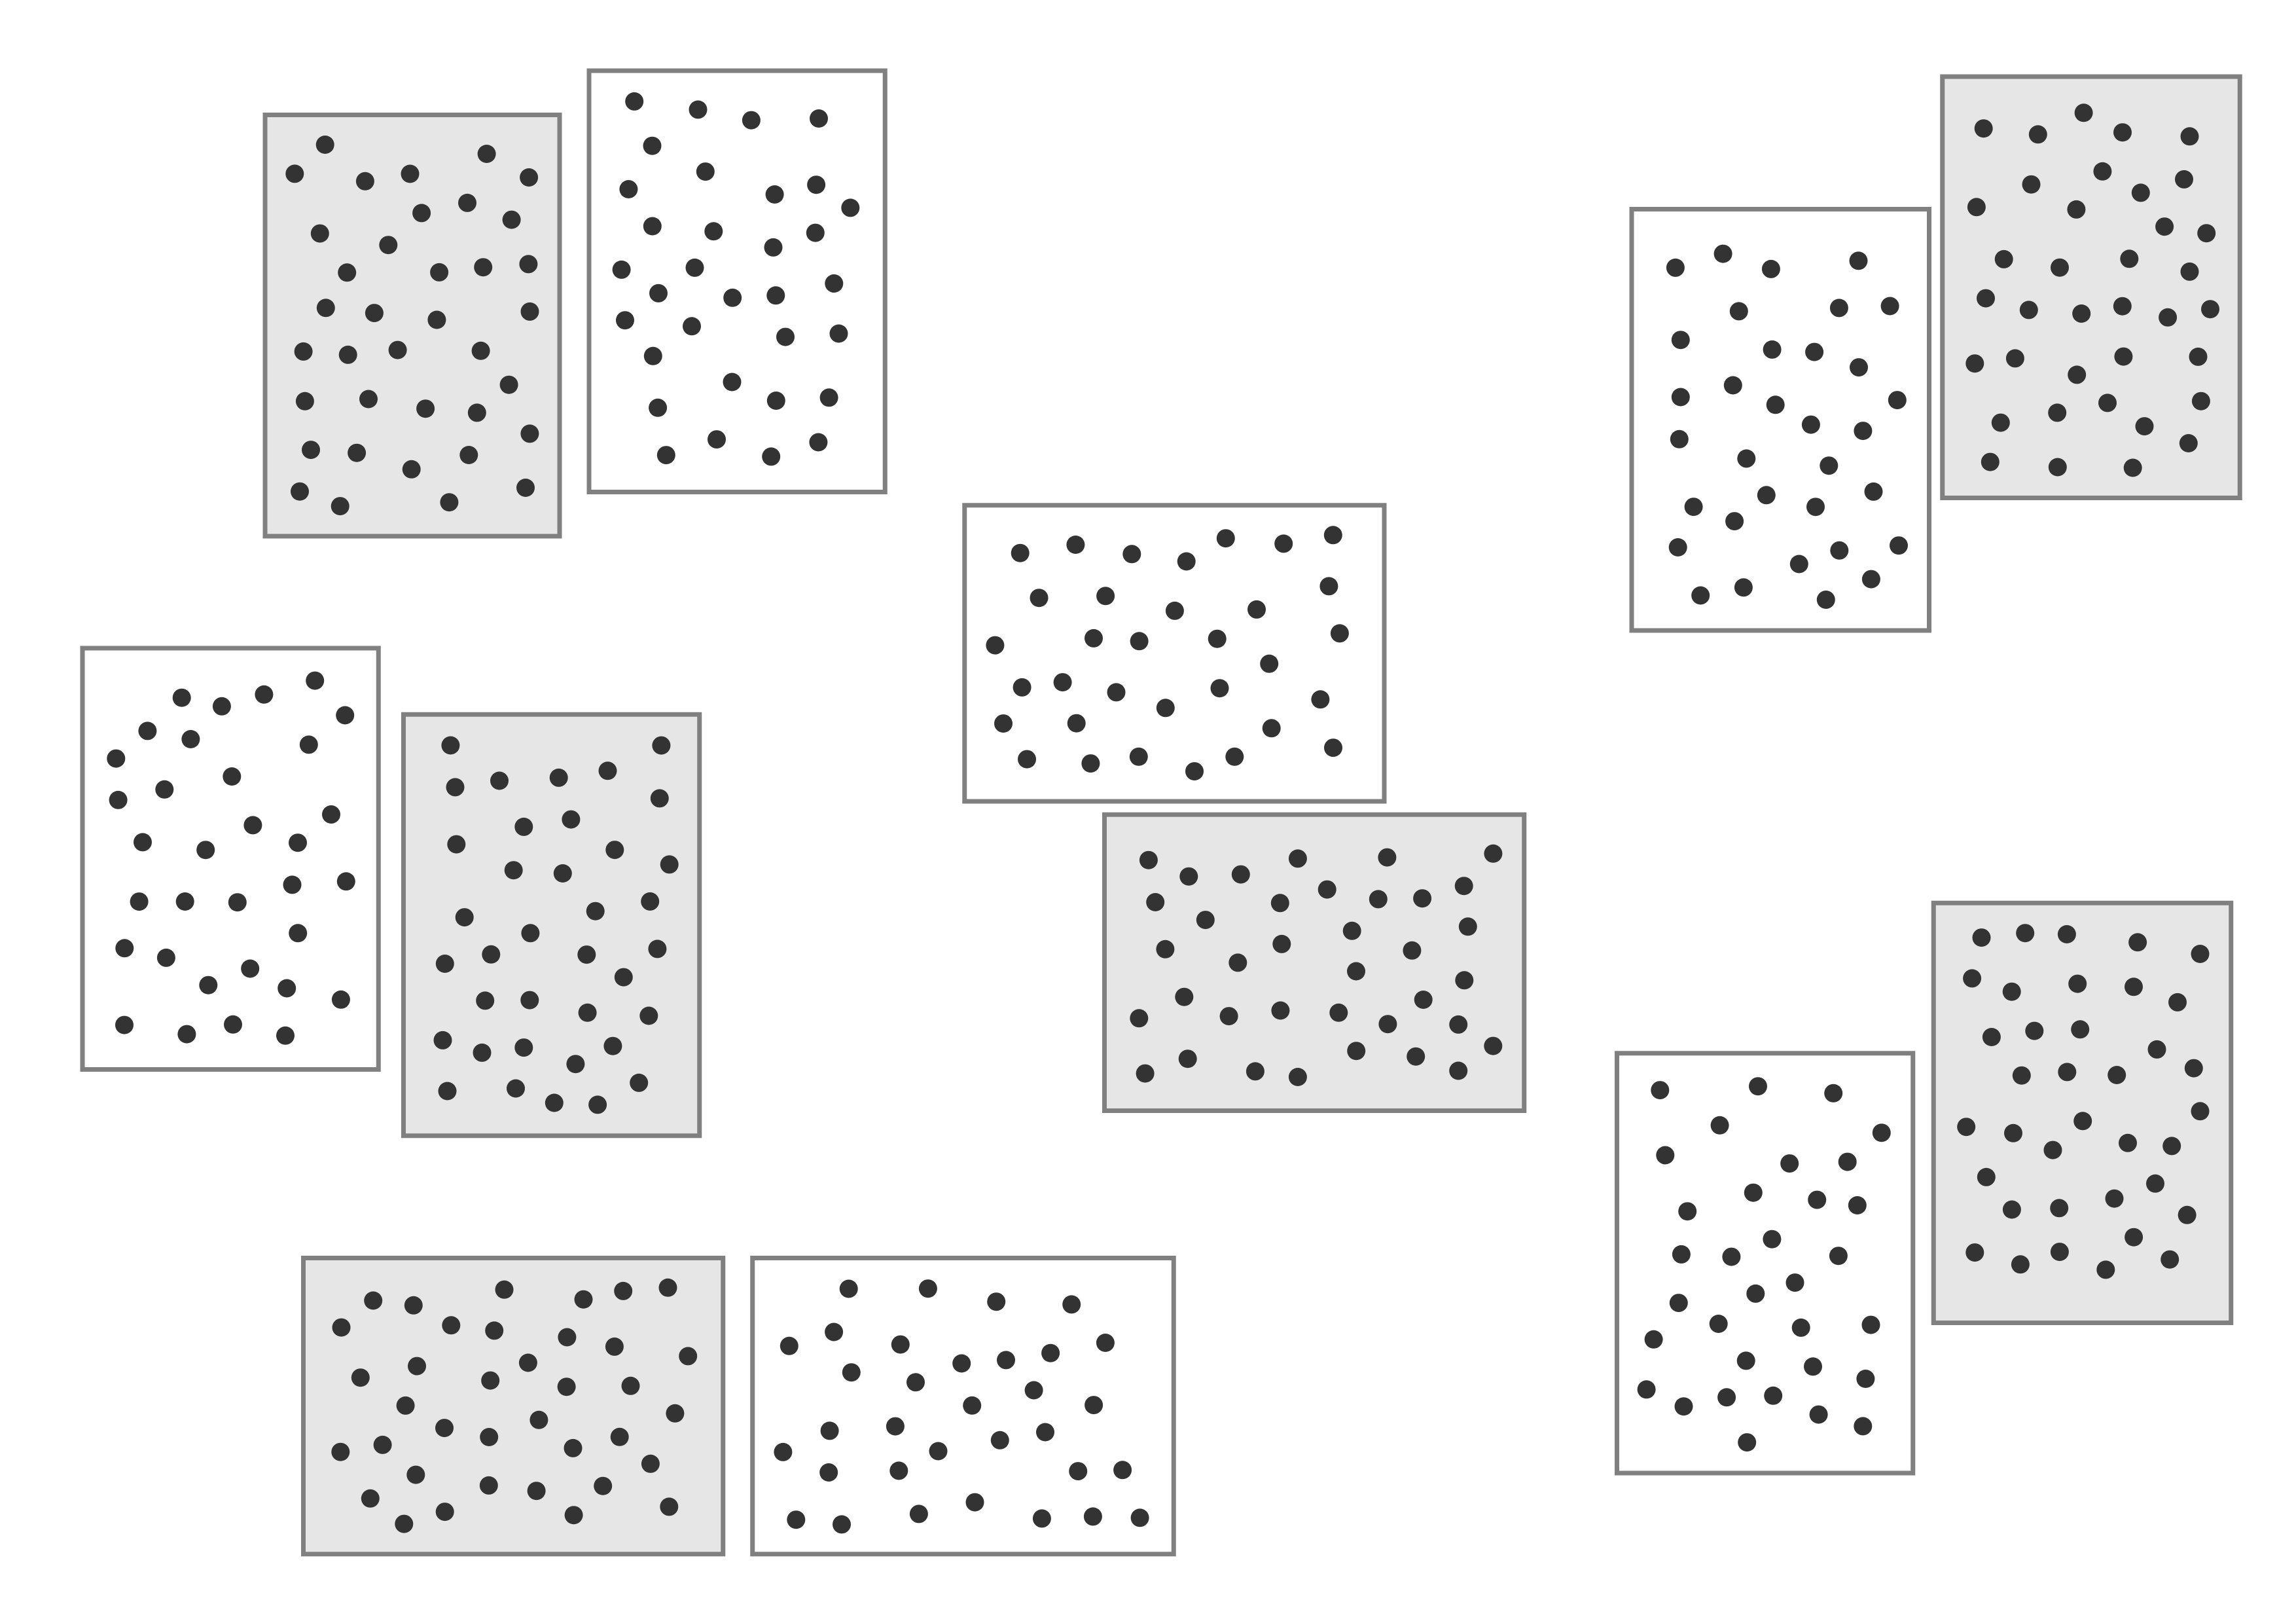 This screenshot has height=1623, width=2296. Describe the element at coordinates (551, 925) in the screenshot. I see `card-middle-left-b` at that location.